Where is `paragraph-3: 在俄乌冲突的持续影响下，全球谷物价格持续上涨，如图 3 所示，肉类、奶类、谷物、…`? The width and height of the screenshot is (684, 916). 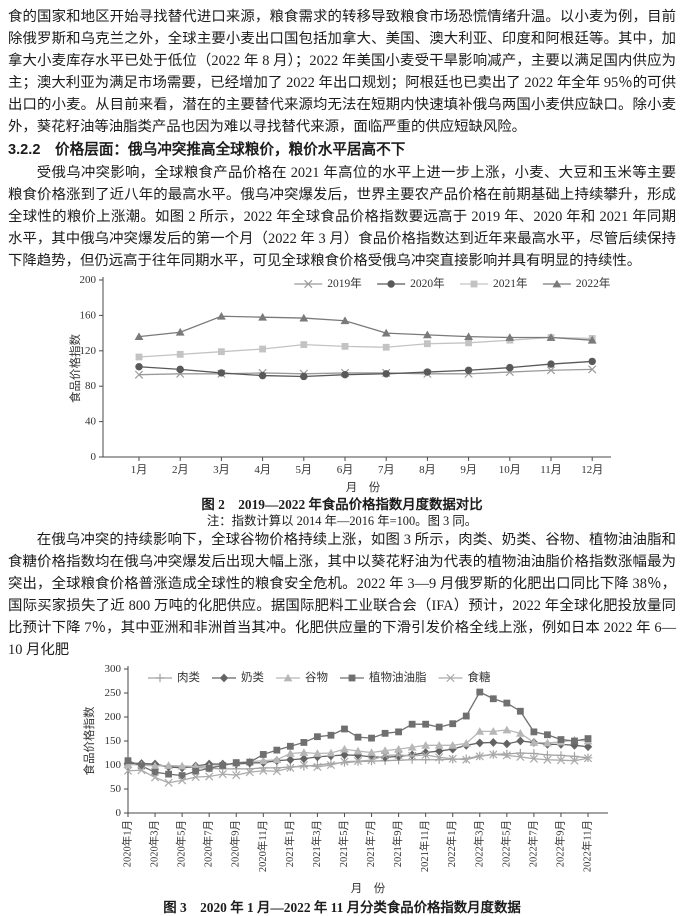
paragraph-3: 在俄乌冲突的持续影响下，全球谷物价格持续上涨，如图 3 所示，肉类、奶类、谷物、… is located at coordinates (342, 595).